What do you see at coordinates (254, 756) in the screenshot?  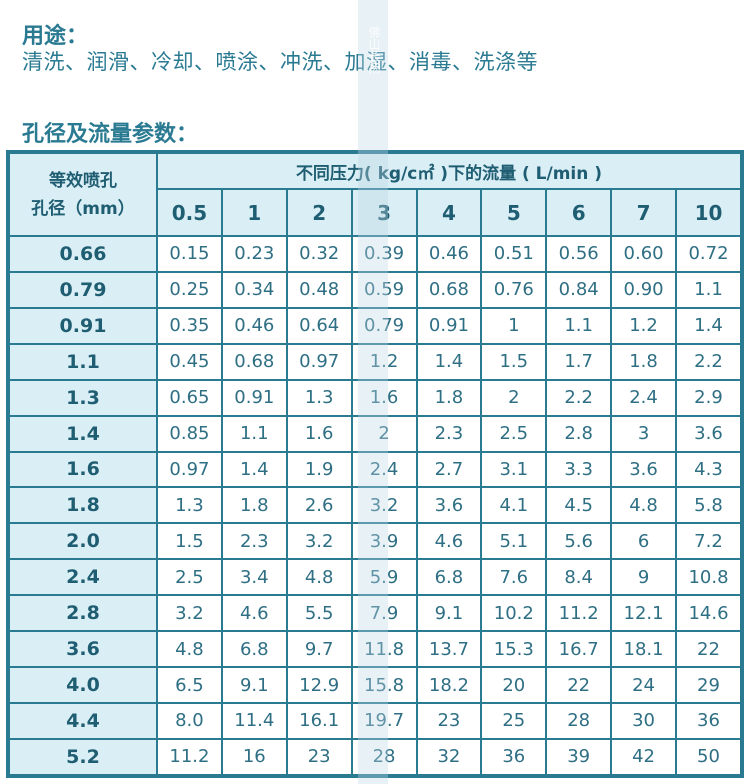 I see `flow-value-cell: 16` at bounding box center [254, 756].